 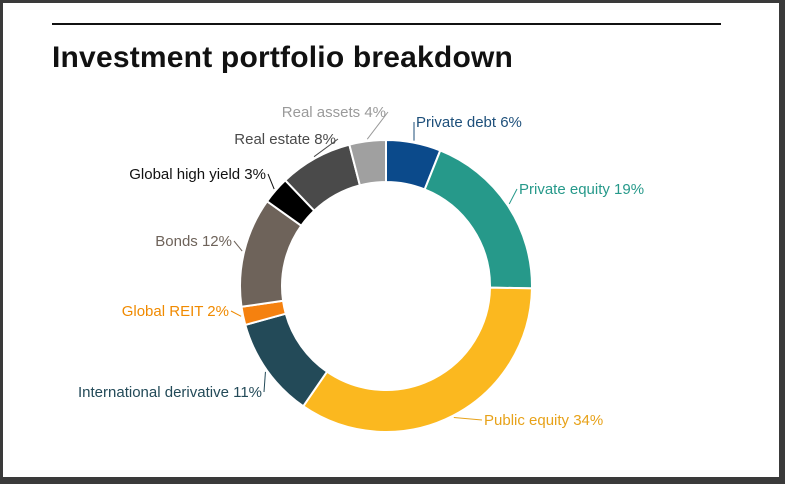 What do you see at coordinates (468, 419) in the screenshot?
I see `leader-line-public-equity` at bounding box center [468, 419].